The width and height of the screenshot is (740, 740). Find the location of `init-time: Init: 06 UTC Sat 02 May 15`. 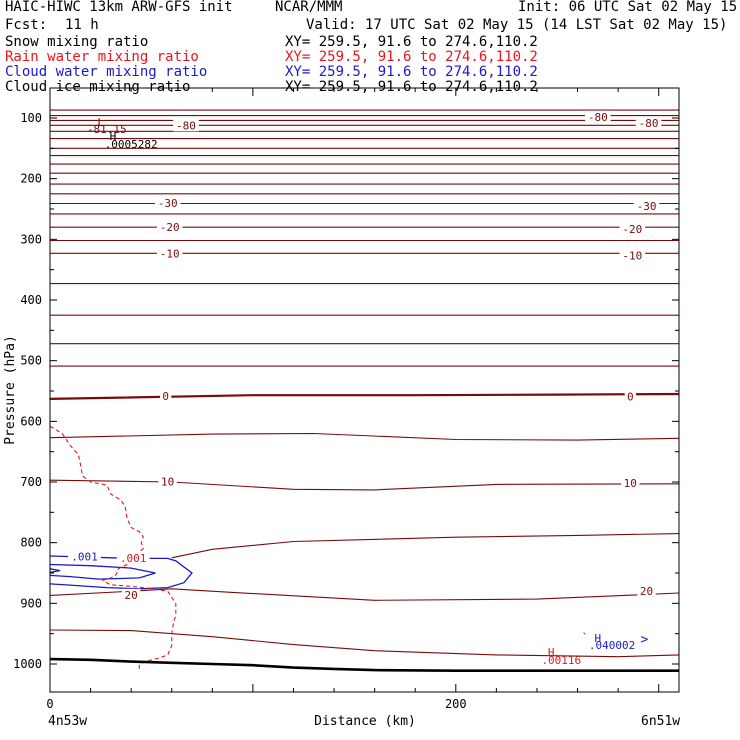

init-time: Init: 06 UTC Sat 02 May 15 is located at coordinates (628, 7).